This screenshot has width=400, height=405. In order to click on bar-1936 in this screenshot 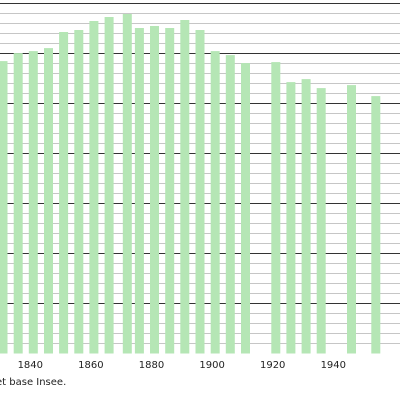, I will do `click(321, 221)`.